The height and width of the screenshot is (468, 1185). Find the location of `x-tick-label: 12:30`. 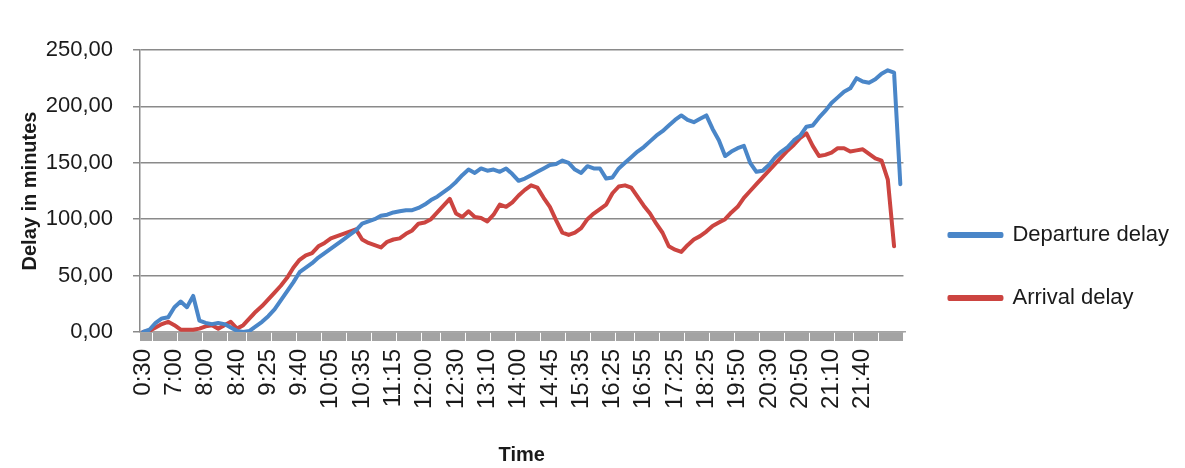

x-tick-label: 12:30 is located at coordinates (454, 379).